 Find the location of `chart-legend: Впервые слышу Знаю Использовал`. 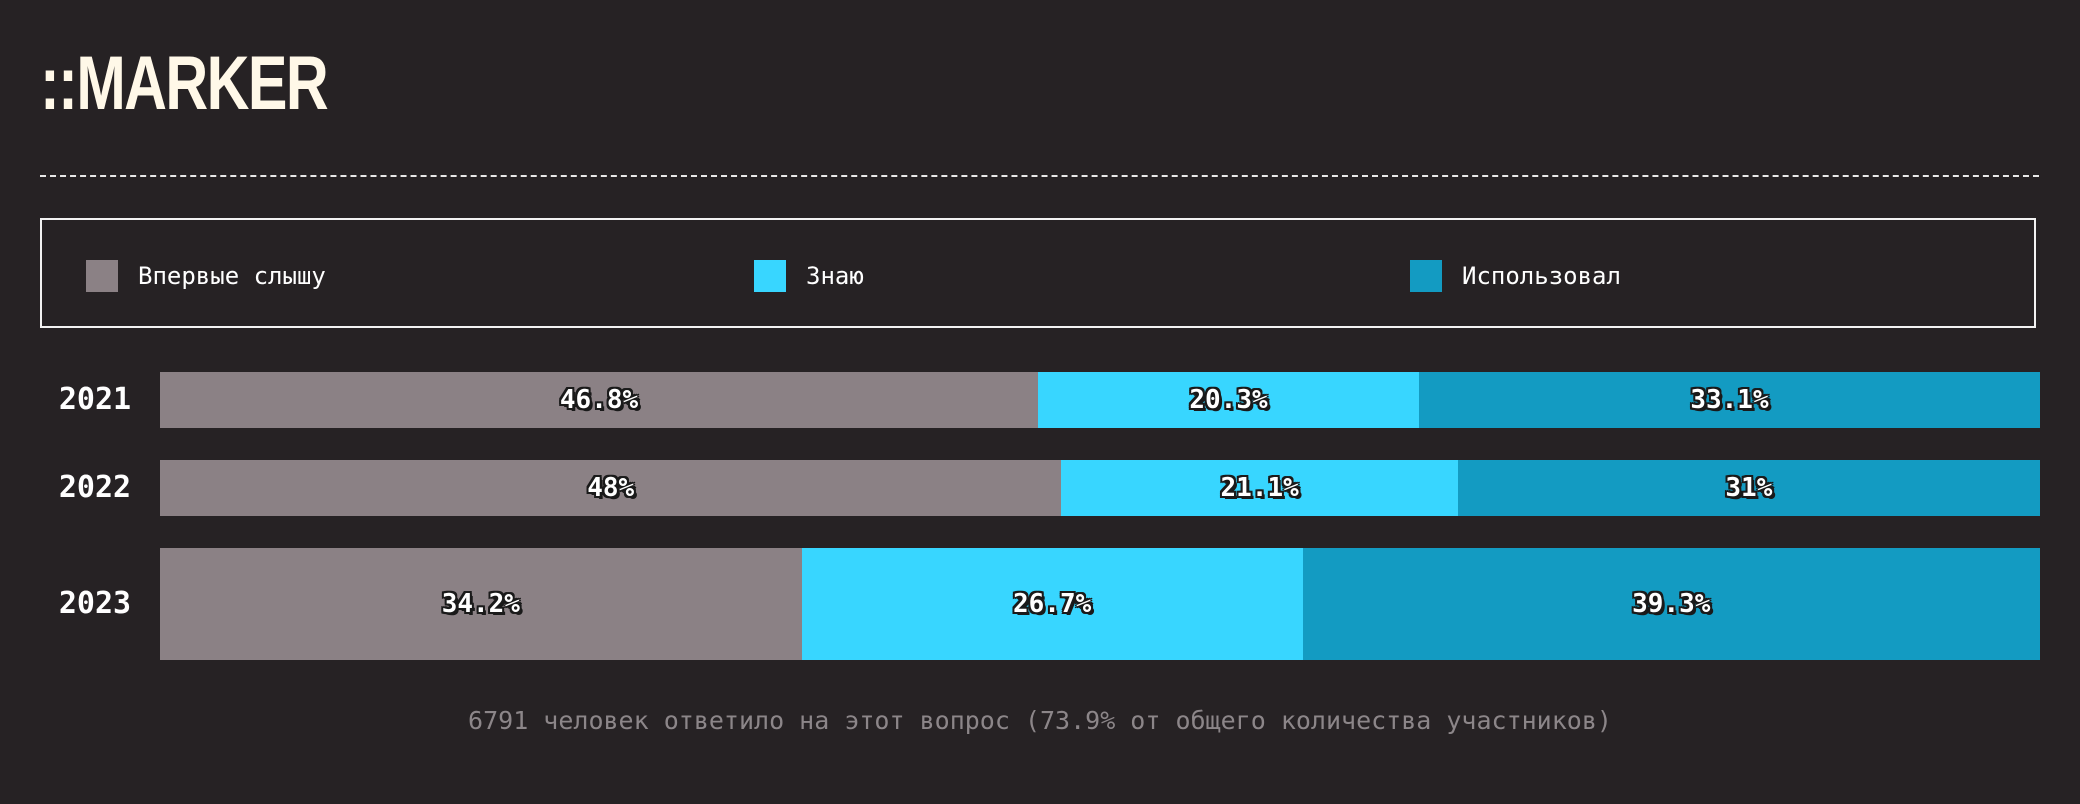

chart-legend: Впервые слышу Знаю Использовал is located at coordinates (1038, 273).